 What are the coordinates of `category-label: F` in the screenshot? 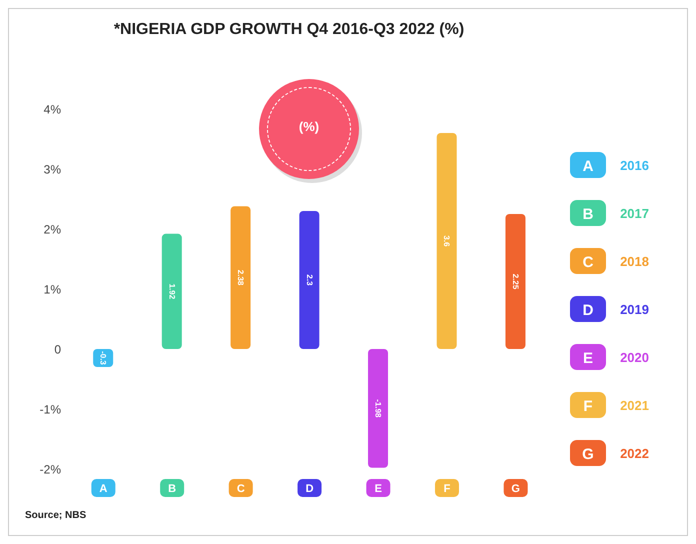 It's located at (588, 406).